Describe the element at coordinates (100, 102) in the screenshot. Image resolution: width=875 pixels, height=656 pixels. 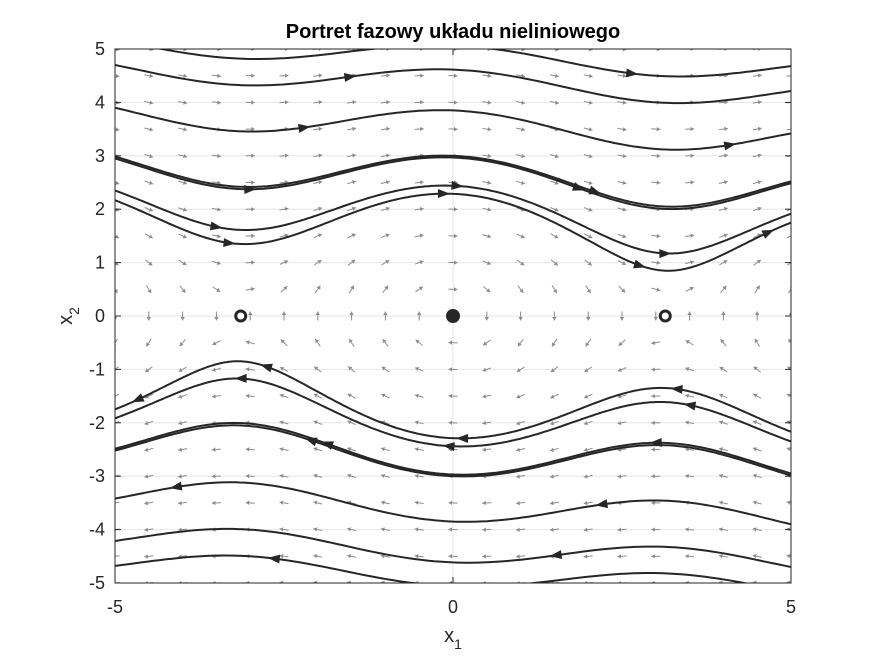
I see `y-tick-label: 4` at that location.